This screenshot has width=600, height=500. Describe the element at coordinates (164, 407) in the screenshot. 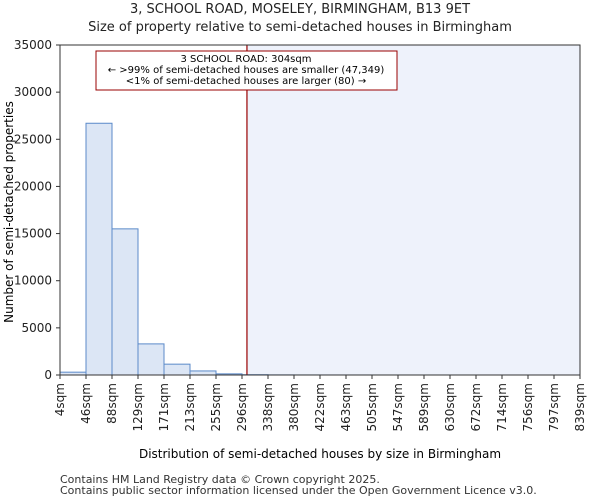

I see `x-tick-label: 171sqm` at that location.